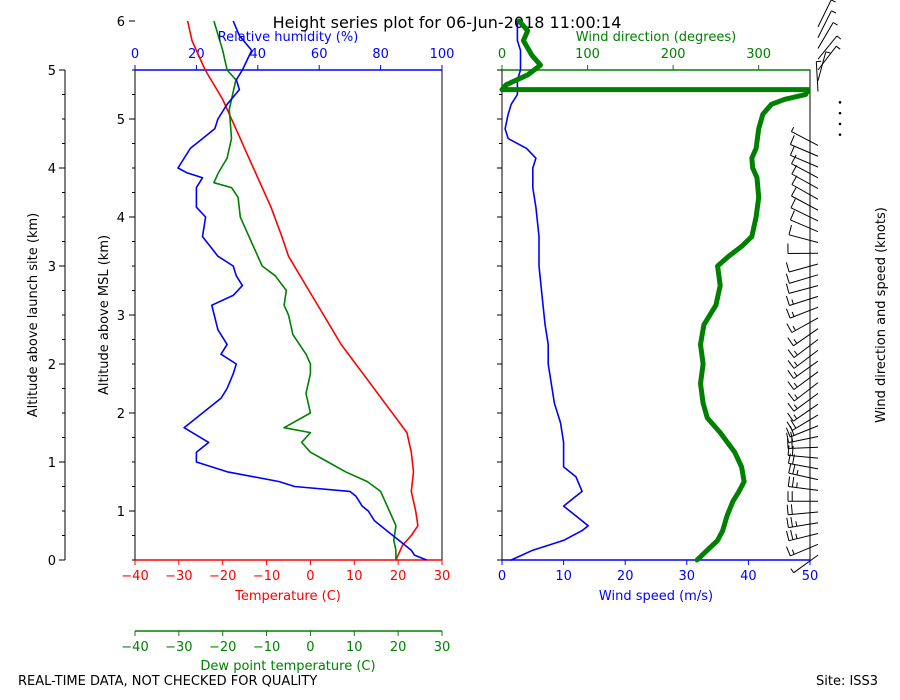  I want to click on altitude-site-label: Altitude above launch site (km), so click(33, 315).